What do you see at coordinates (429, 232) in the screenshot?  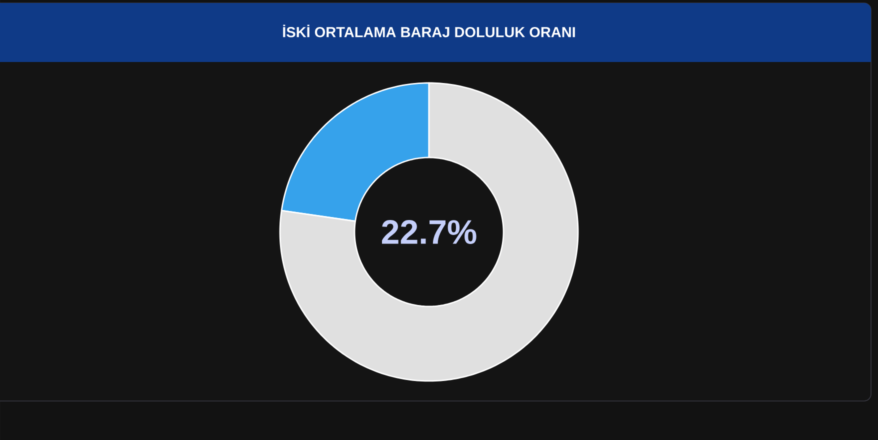 I see `text: 22.7%` at bounding box center [429, 232].